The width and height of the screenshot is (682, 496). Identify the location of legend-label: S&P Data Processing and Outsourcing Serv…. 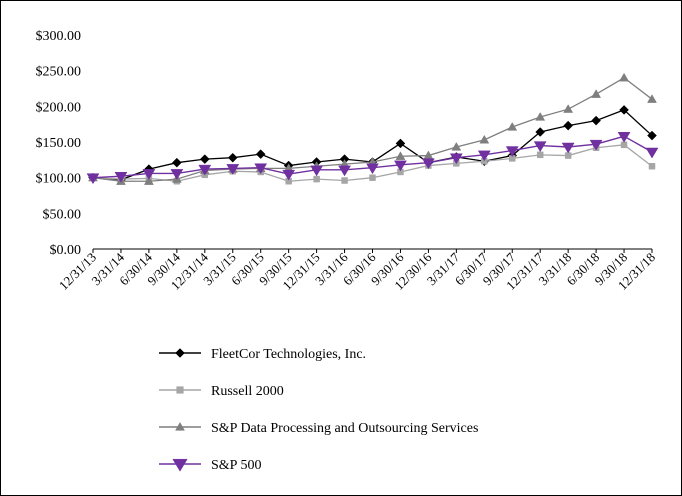
(344, 428).